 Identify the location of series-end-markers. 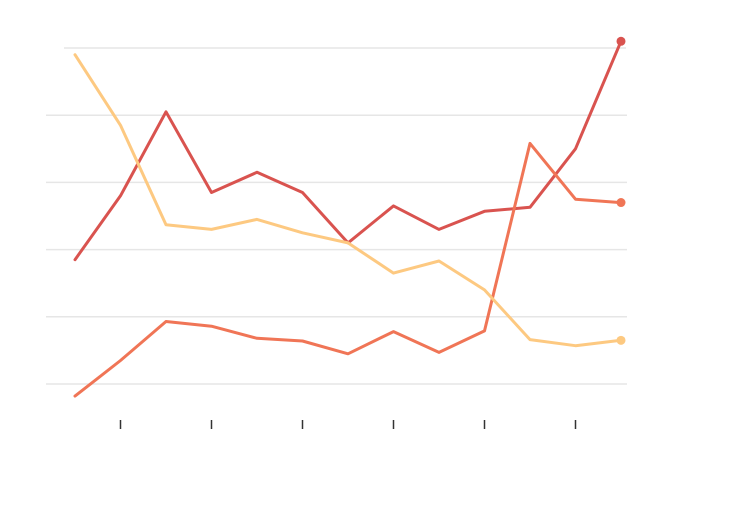
(621, 190).